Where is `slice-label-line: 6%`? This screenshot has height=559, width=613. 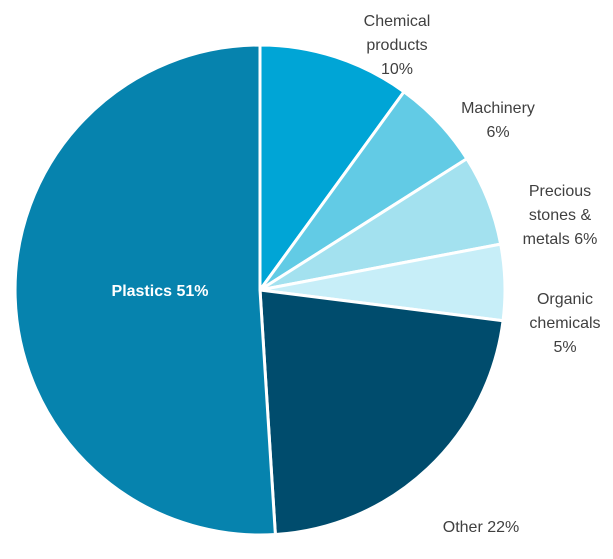
slice-label-line: 6% is located at coordinates (497, 132).